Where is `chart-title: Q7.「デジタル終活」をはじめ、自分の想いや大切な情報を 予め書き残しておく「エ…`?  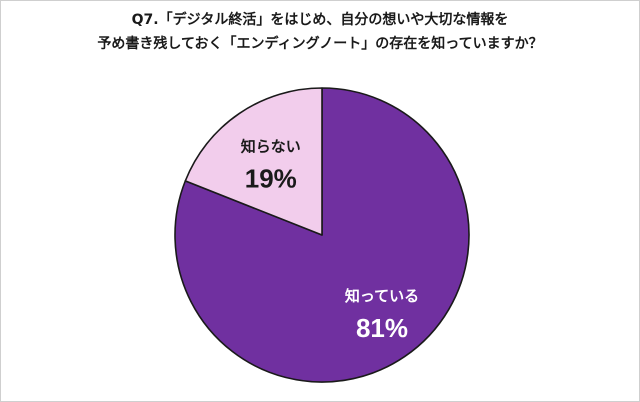 chart-title: Q7.「デジタル終活」をはじめ、自分の想いや大切な情報を 予め書き残しておく「エ… is located at coordinates (320, 32).